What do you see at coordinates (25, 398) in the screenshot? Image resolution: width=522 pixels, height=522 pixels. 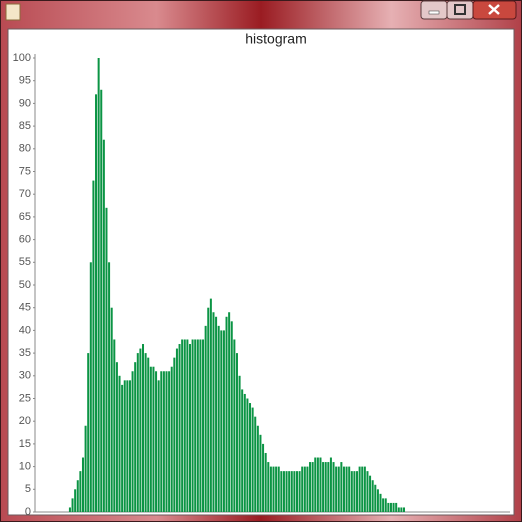 I see `y-tick-label: 25` at bounding box center [25, 398].